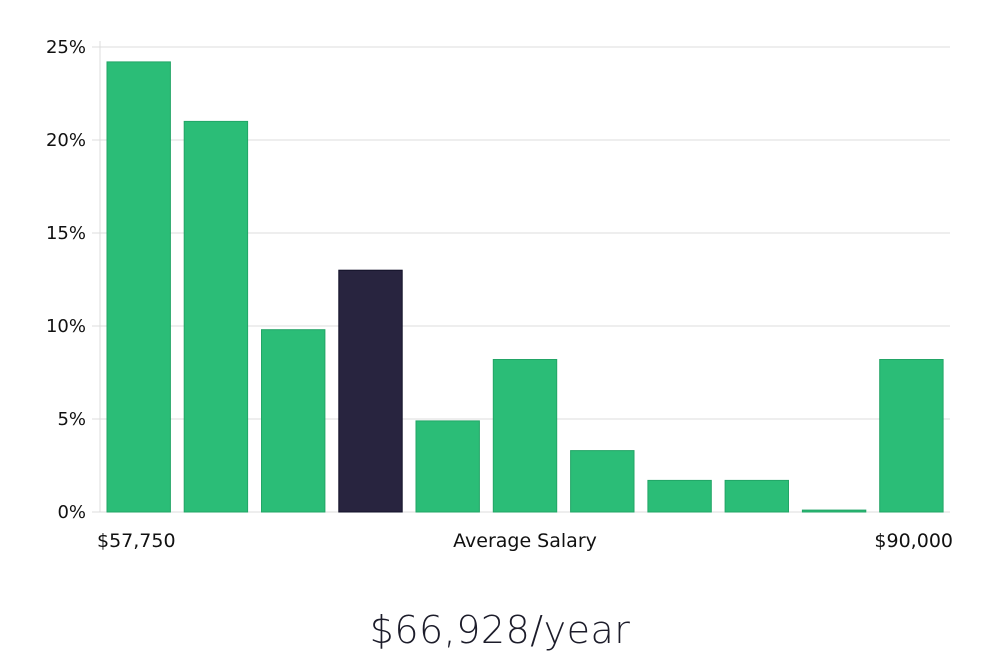 The height and width of the screenshot is (660, 1000). Describe the element at coordinates (66, 47) in the screenshot. I see `y-tick-label: 25%` at that location.